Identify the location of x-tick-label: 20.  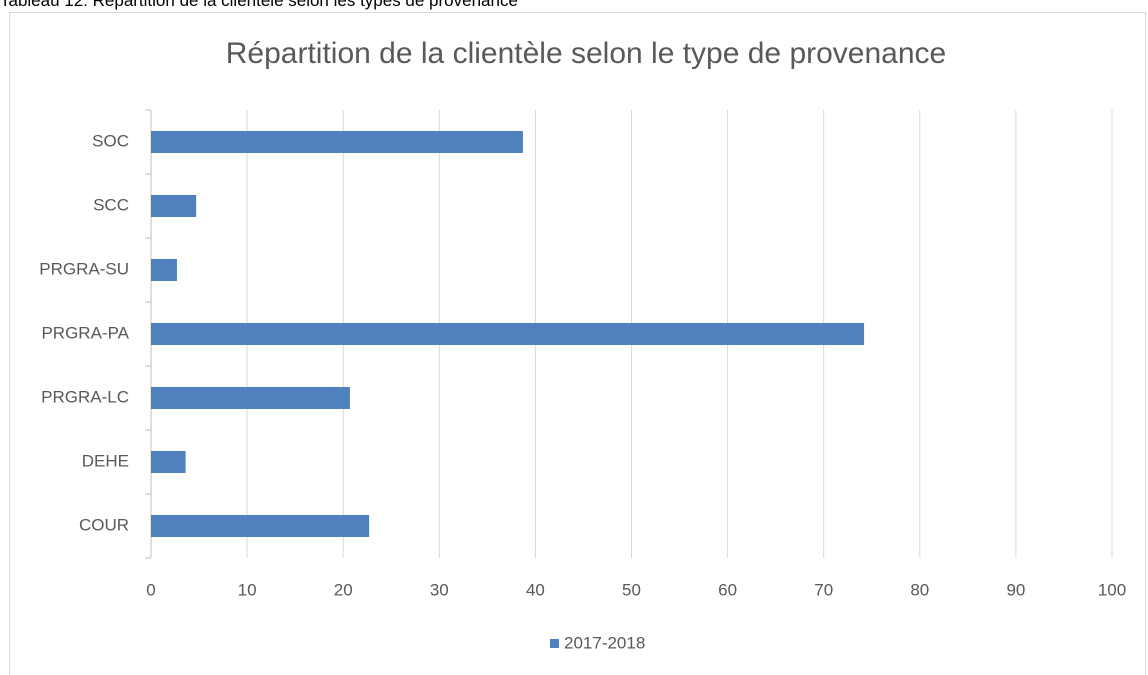
(343, 589).